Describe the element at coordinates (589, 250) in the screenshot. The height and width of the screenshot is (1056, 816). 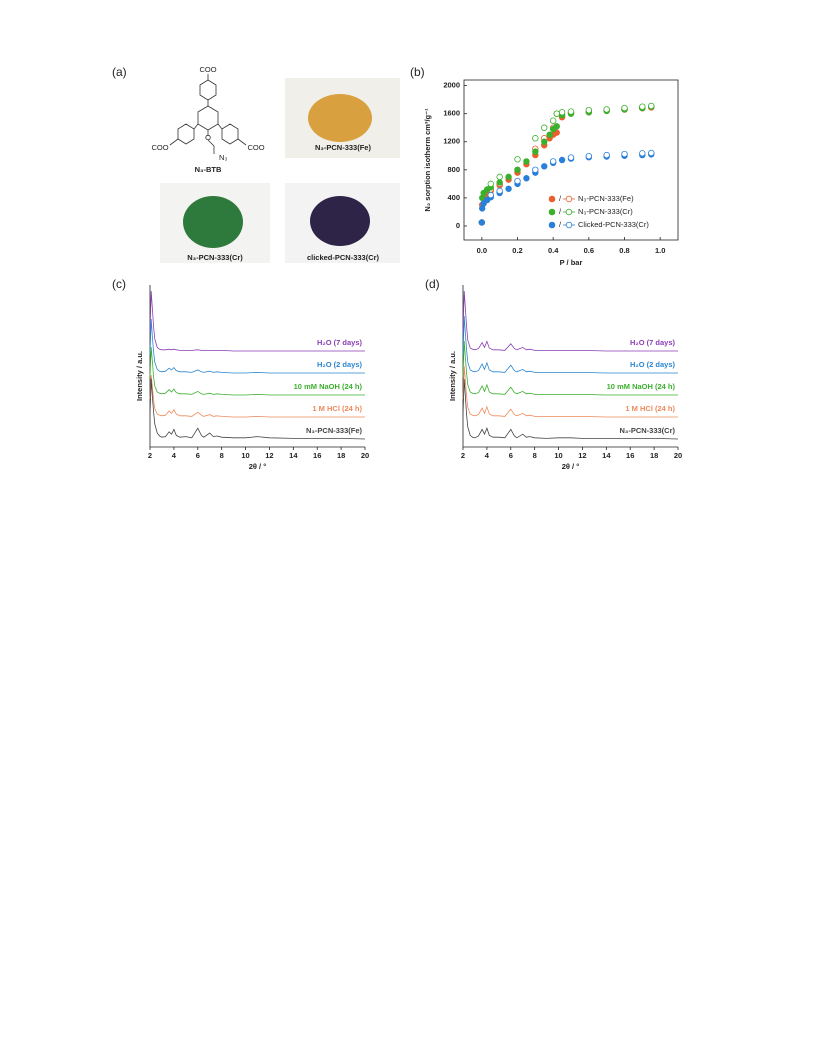
I see `x-tick-label: 0.6` at that location.